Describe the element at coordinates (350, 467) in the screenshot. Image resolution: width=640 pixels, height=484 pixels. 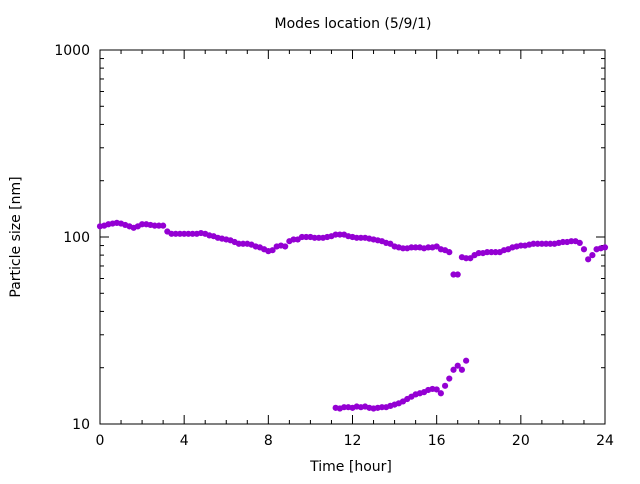
I see `x-axis-label: Time [hour]` at that location.